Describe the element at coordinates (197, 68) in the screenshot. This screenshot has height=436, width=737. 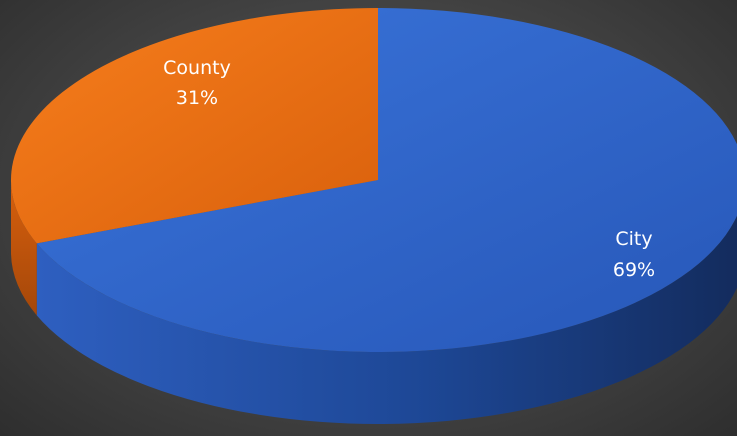
I see `slice-label-county-name: County` at that location.